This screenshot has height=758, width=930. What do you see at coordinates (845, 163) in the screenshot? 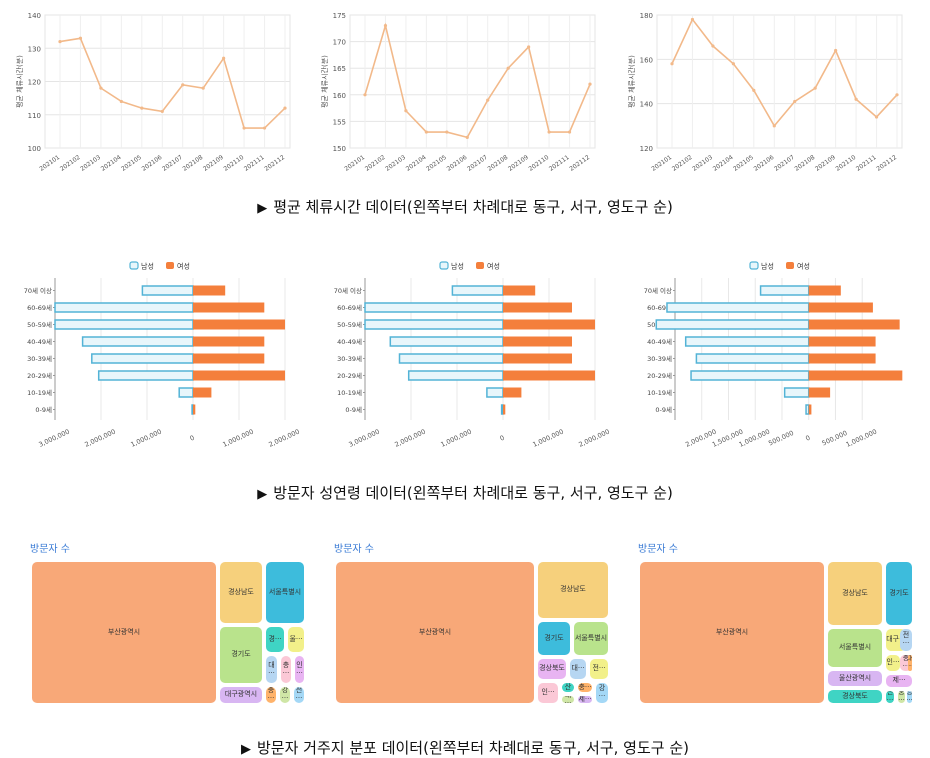
I see `x-tick-label: 202110` at bounding box center [845, 163].